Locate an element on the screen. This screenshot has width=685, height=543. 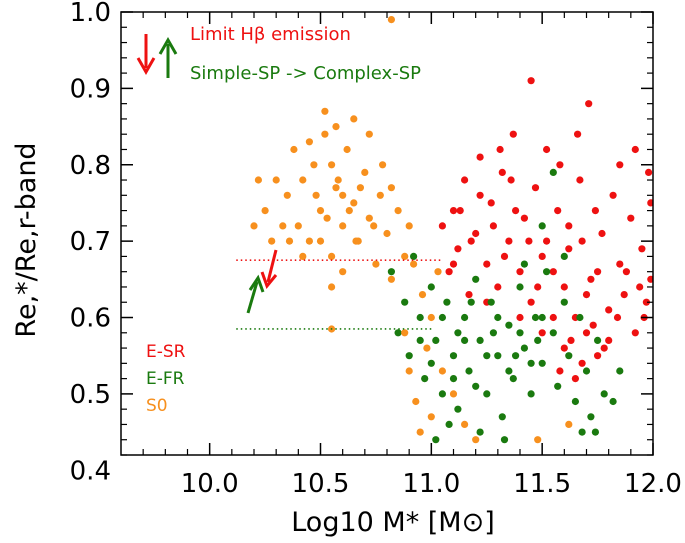
y-tick-label: 0.4 is located at coordinates (90, 471).